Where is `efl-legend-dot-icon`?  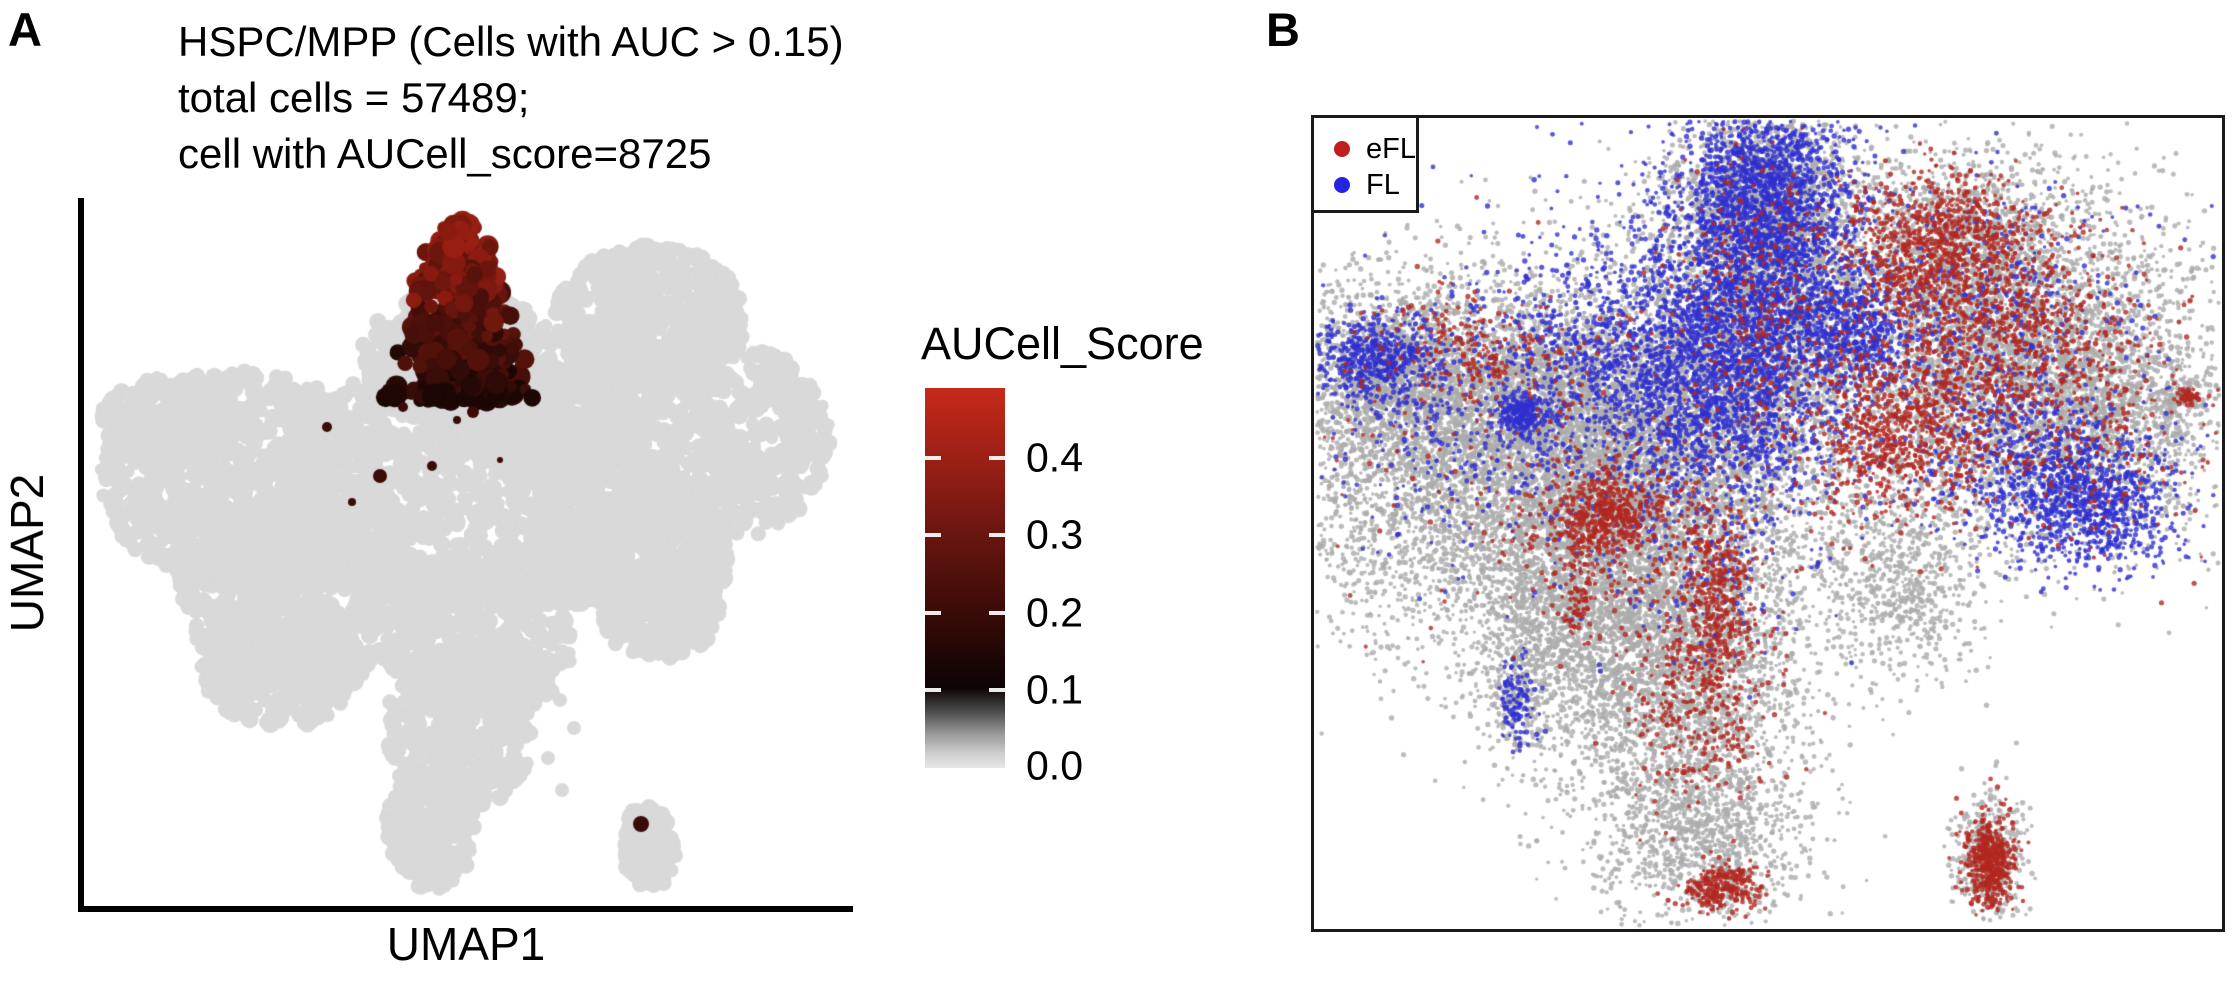 efl-legend-dot-icon is located at coordinates (1342, 149).